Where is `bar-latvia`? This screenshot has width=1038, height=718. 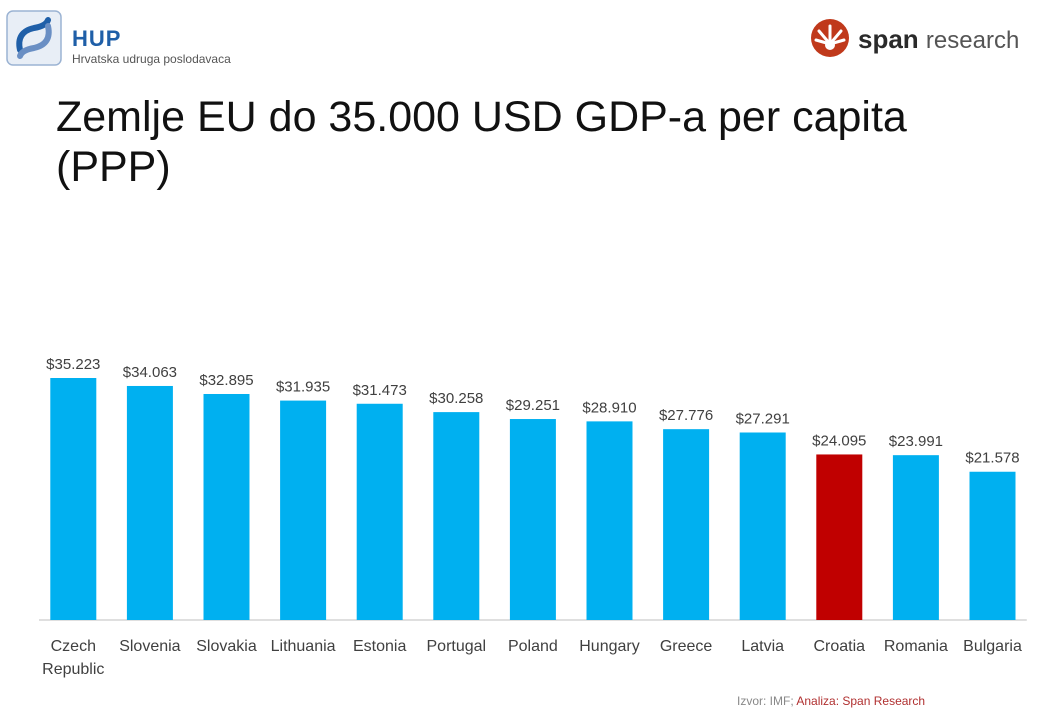
bar-latvia is located at coordinates (762, 526).